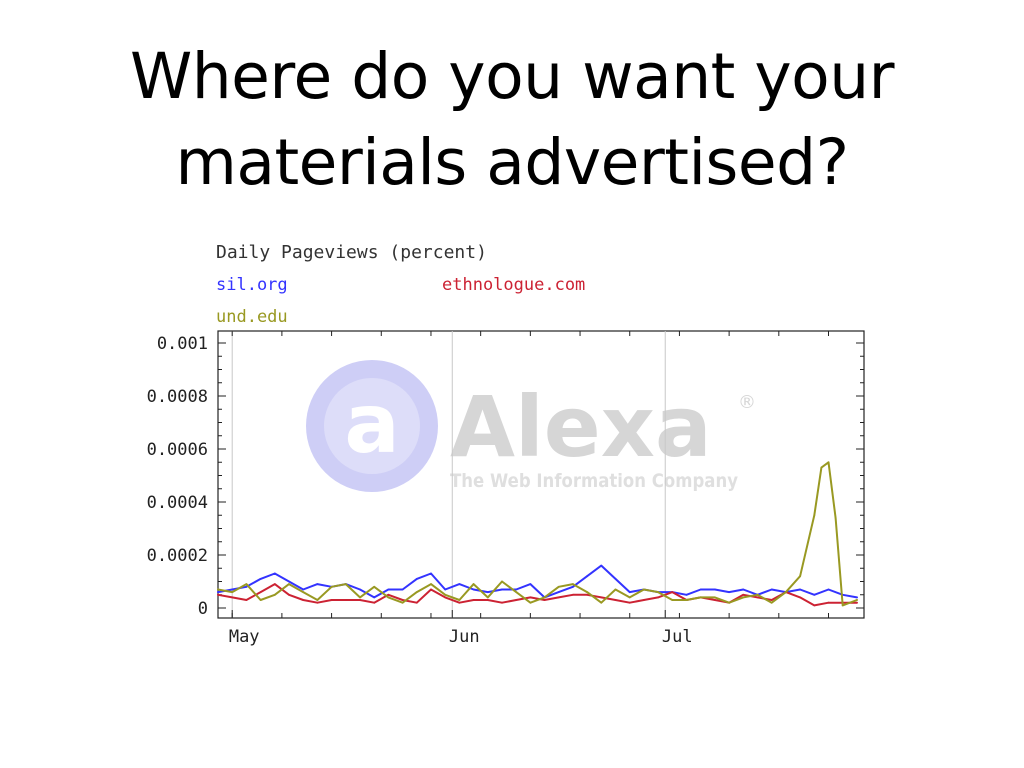 The height and width of the screenshot is (768, 1024). Describe the element at coordinates (512, 162) in the screenshot. I see `slide-title-line-2: materials advertised?` at that location.